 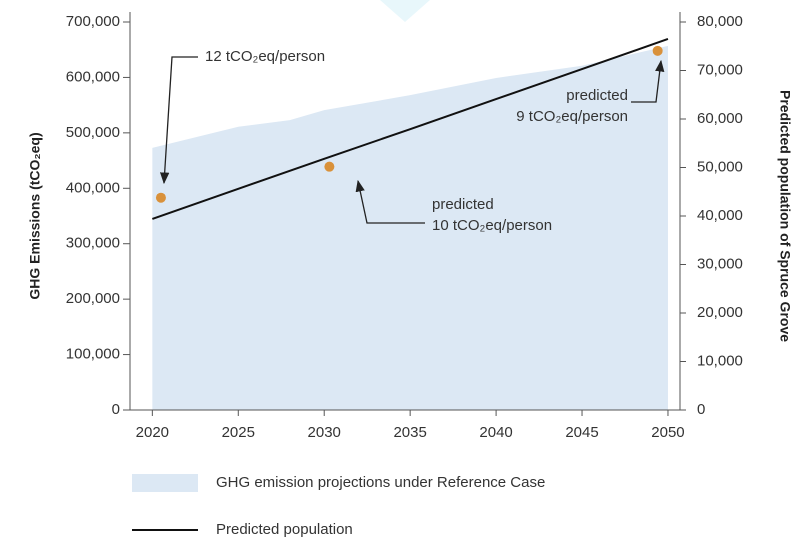 What do you see at coordinates (93, 243) in the screenshot?
I see `y-tick-label: 300,000` at bounding box center [93, 243].